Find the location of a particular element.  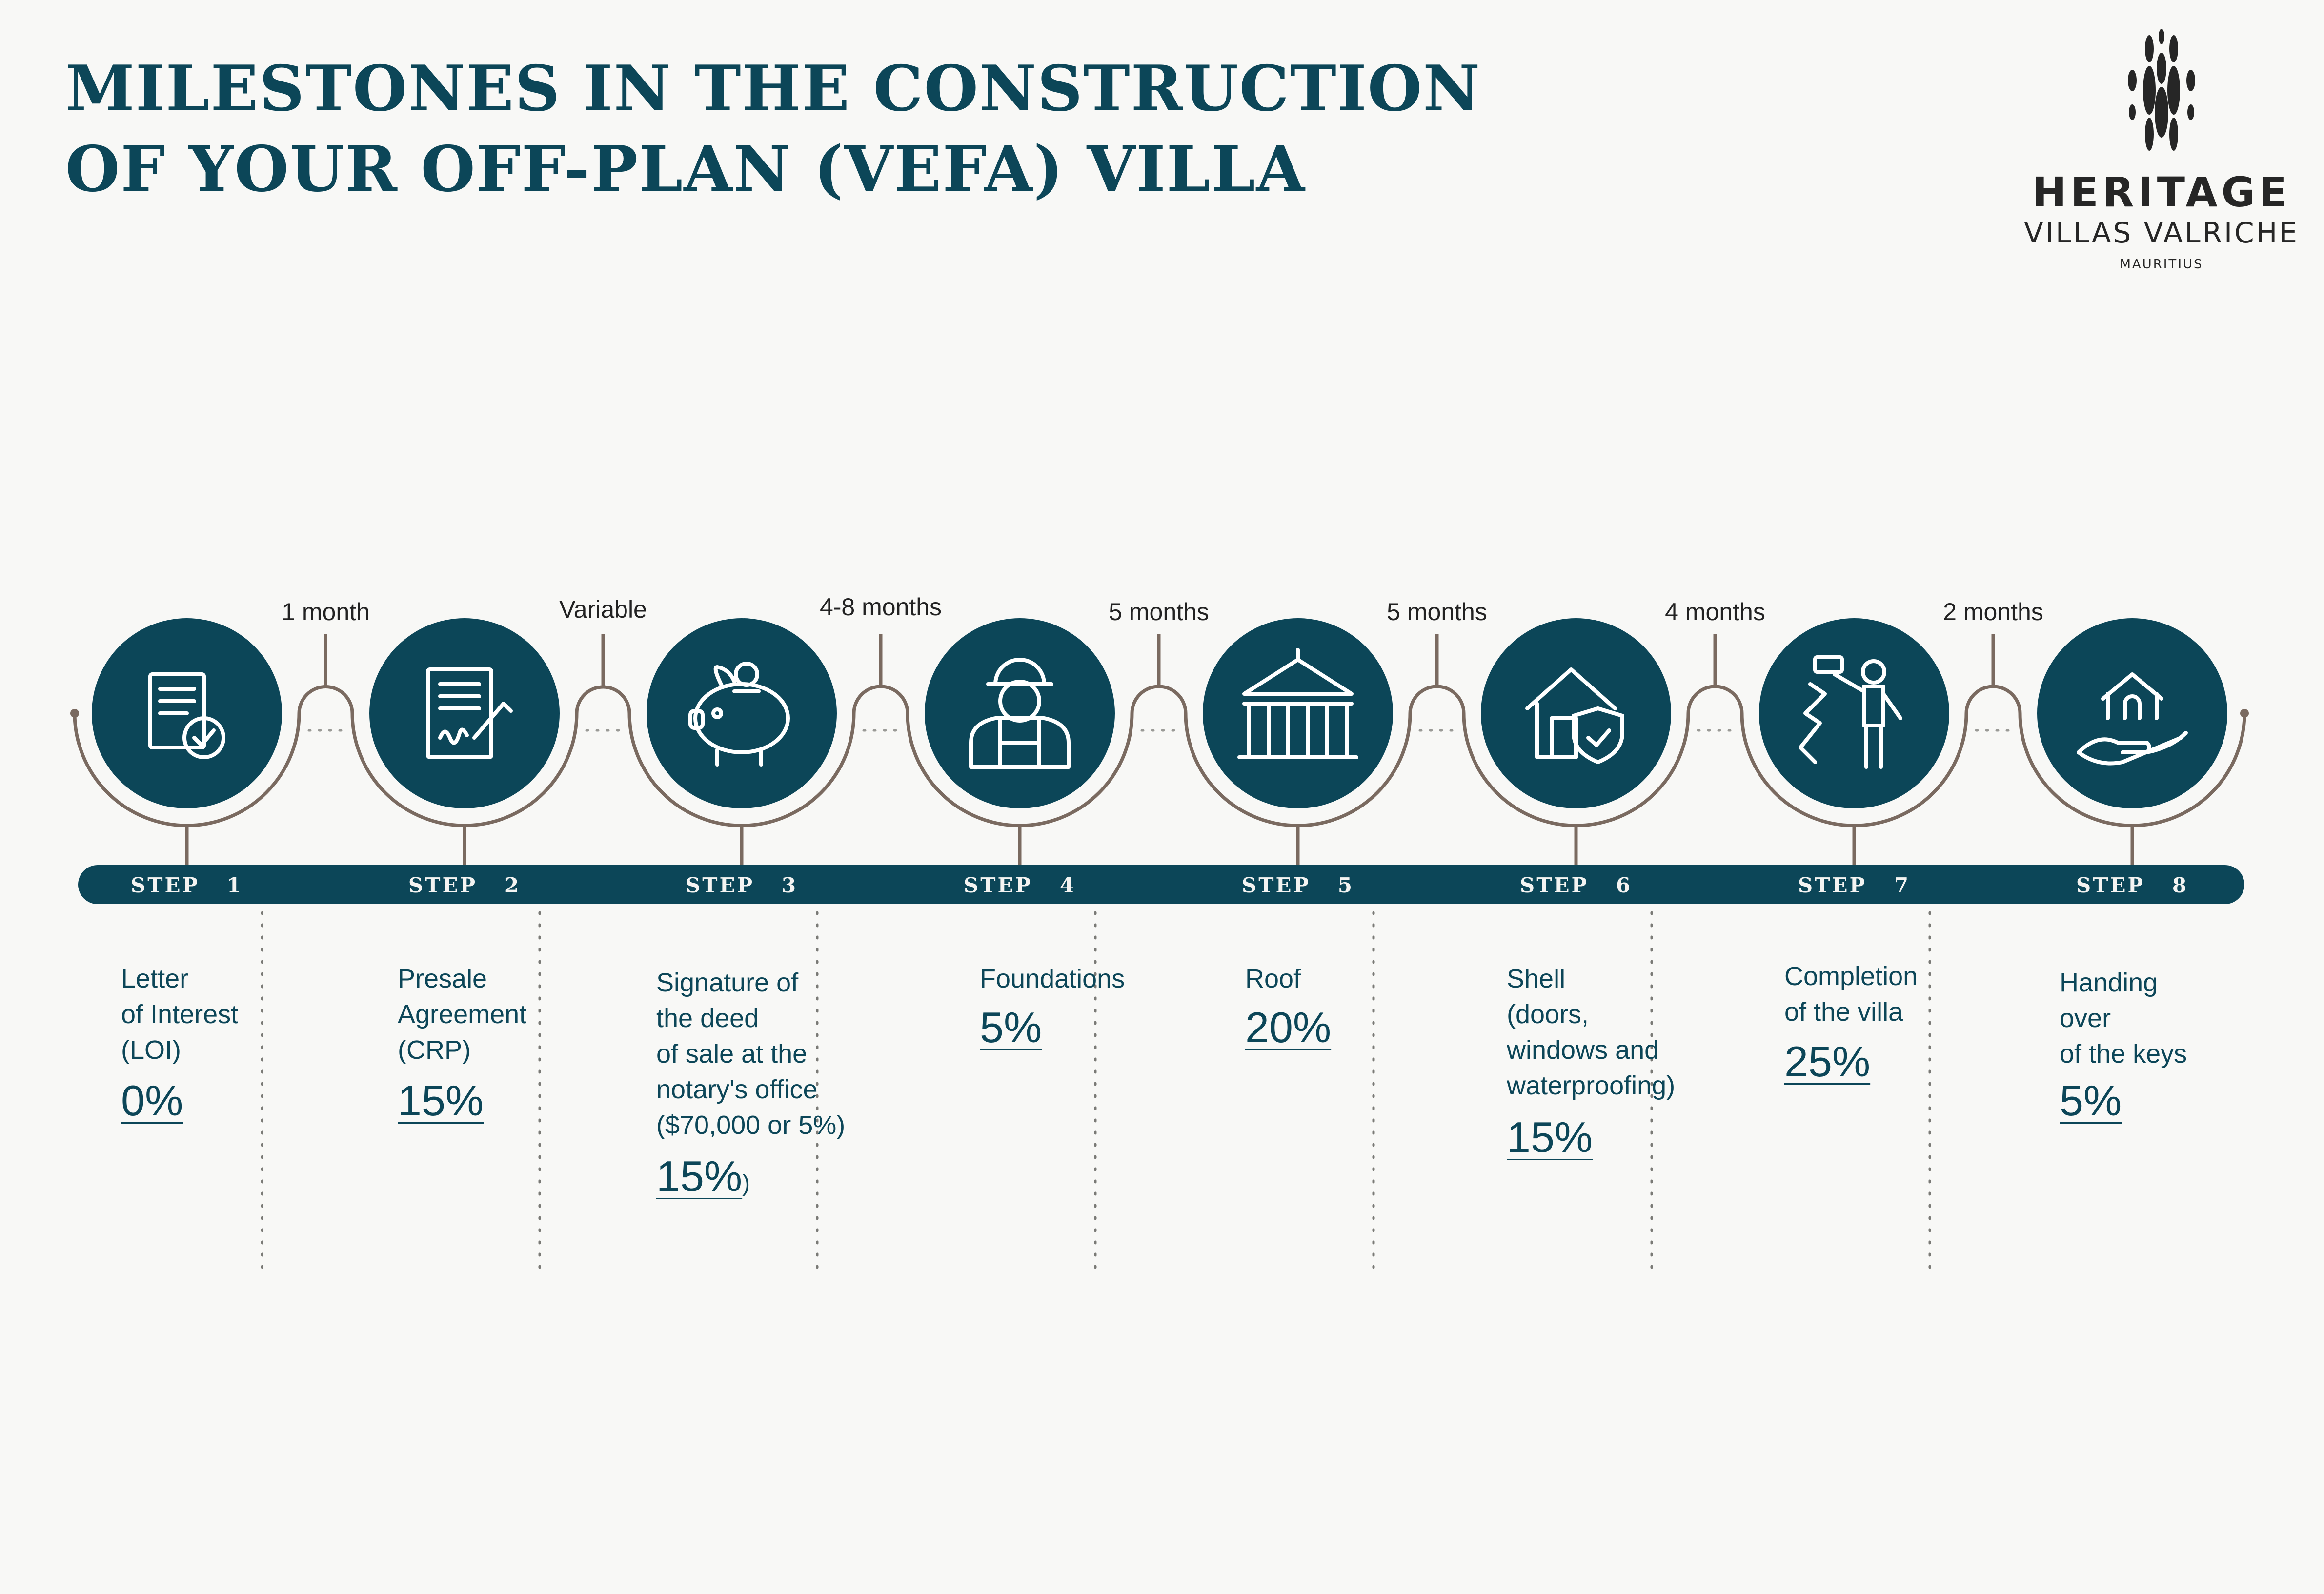

percent-suffix: ) is located at coordinates (746, 1183).